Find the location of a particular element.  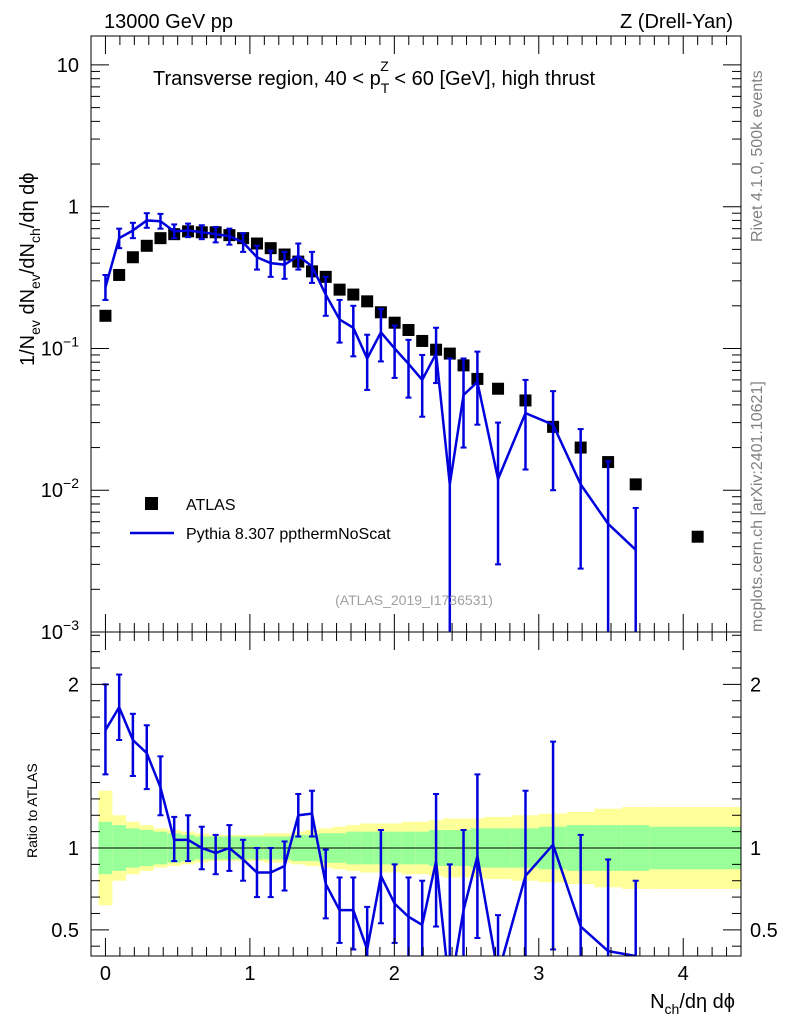

legend-atlas-label: ATLAS is located at coordinates (211, 505).